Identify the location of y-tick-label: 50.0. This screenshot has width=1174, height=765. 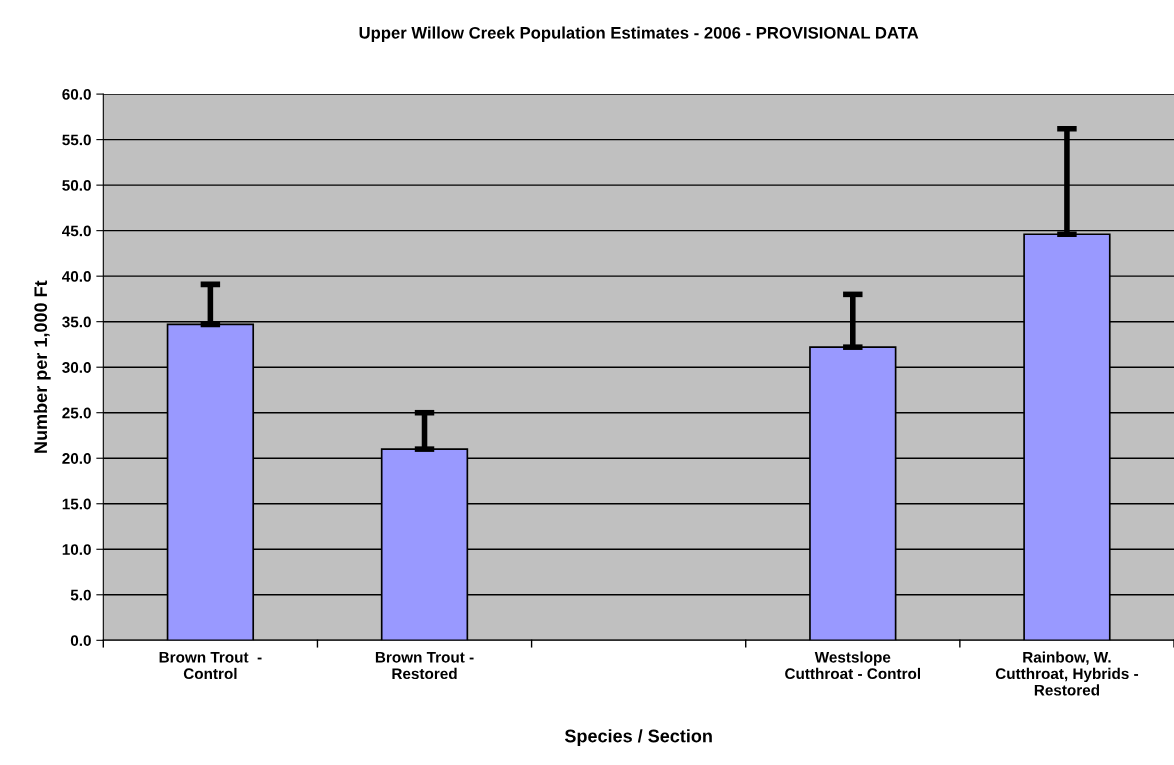
(76, 185).